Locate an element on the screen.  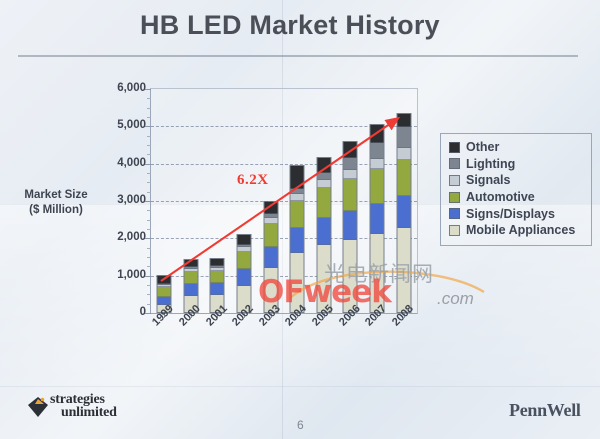
legend-item-label: Automotive is located at coordinates (500, 197).